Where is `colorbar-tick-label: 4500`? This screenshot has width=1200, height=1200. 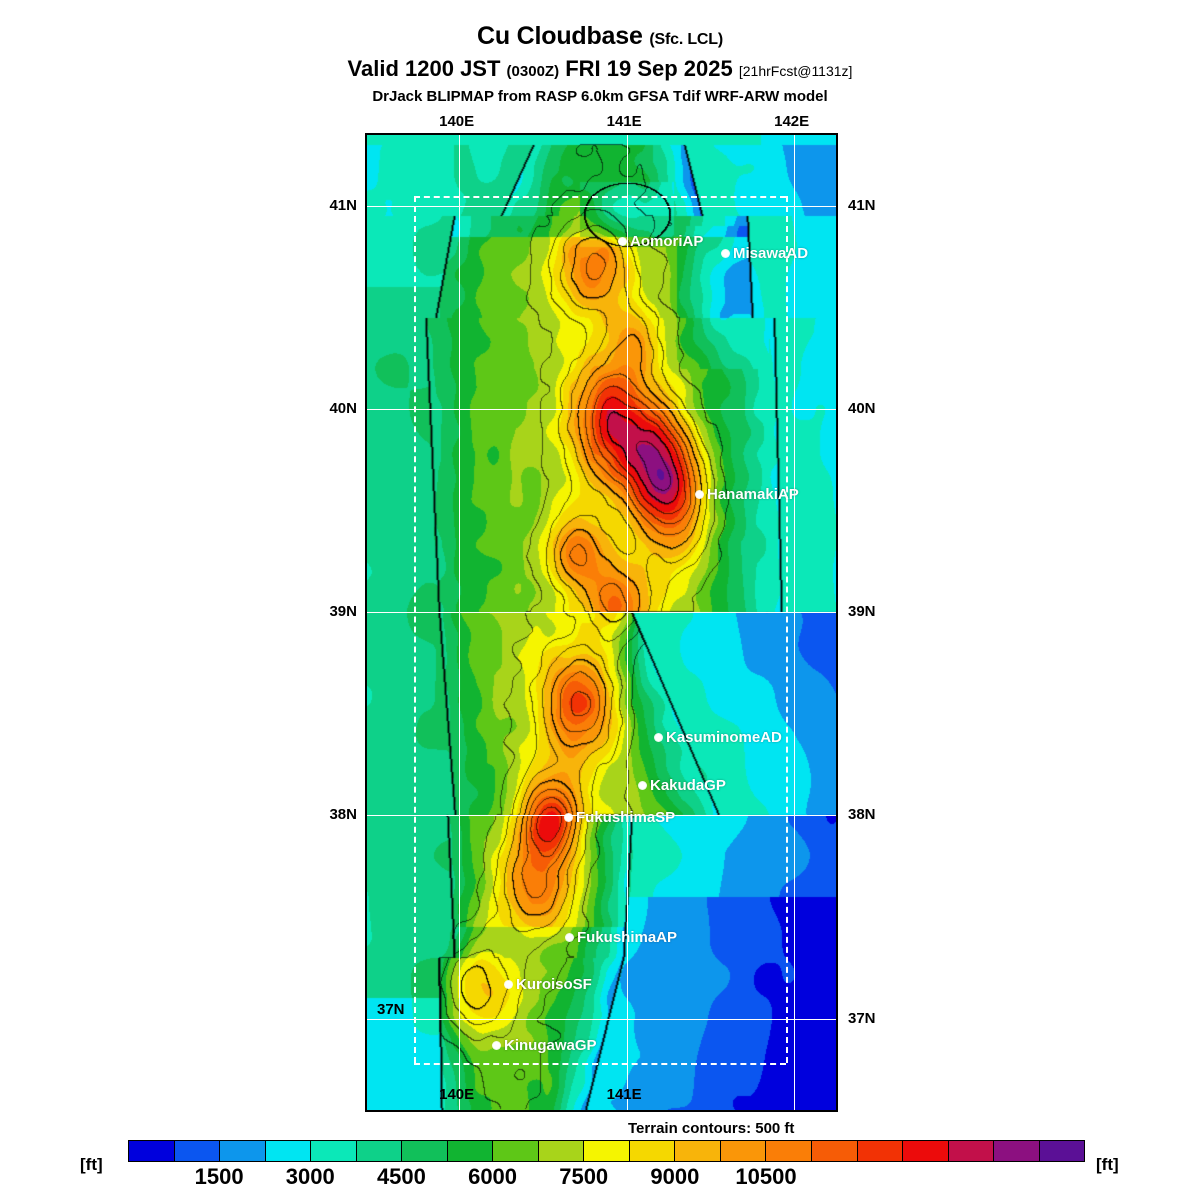
colorbar-tick-label: 4500 is located at coordinates (401, 1176).